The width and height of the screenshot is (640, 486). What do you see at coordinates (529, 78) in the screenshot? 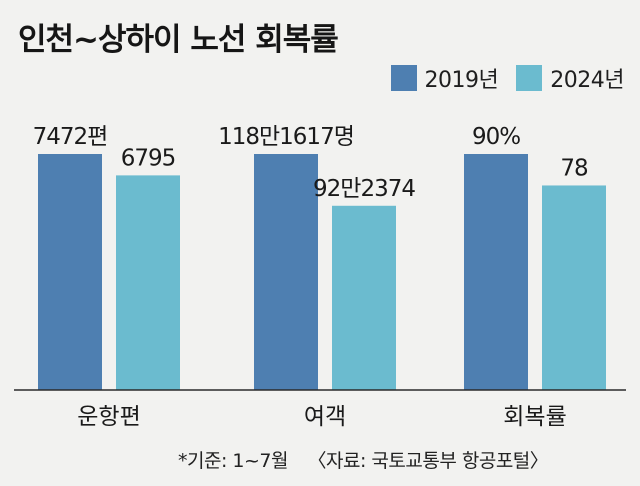
I see `legend-swatch-2024` at bounding box center [529, 78].